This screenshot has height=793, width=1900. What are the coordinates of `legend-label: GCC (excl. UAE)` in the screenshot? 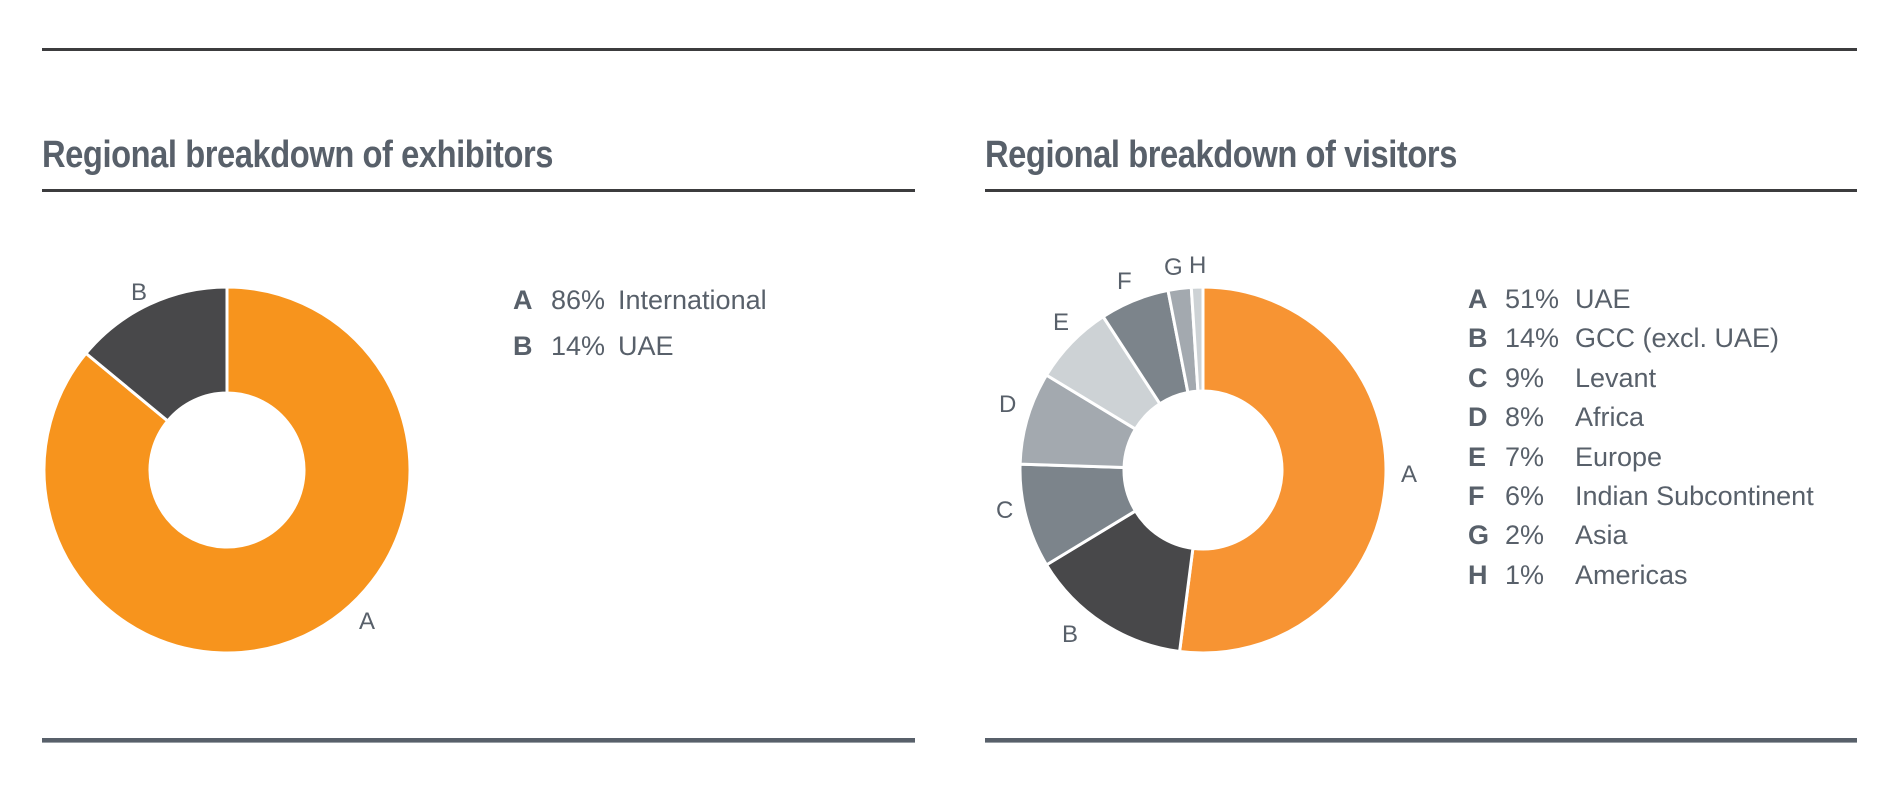 It's located at (1677, 338).